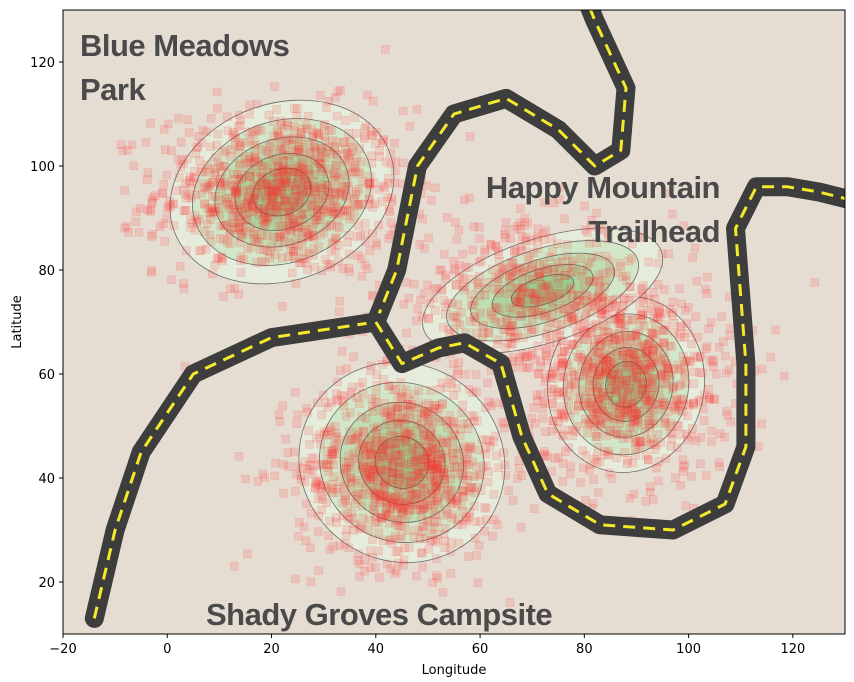 Image resolution: width=854 pixels, height=682 pixels. I want to click on label-happy-mountain-line1: Happy Mountain, so click(603, 187).